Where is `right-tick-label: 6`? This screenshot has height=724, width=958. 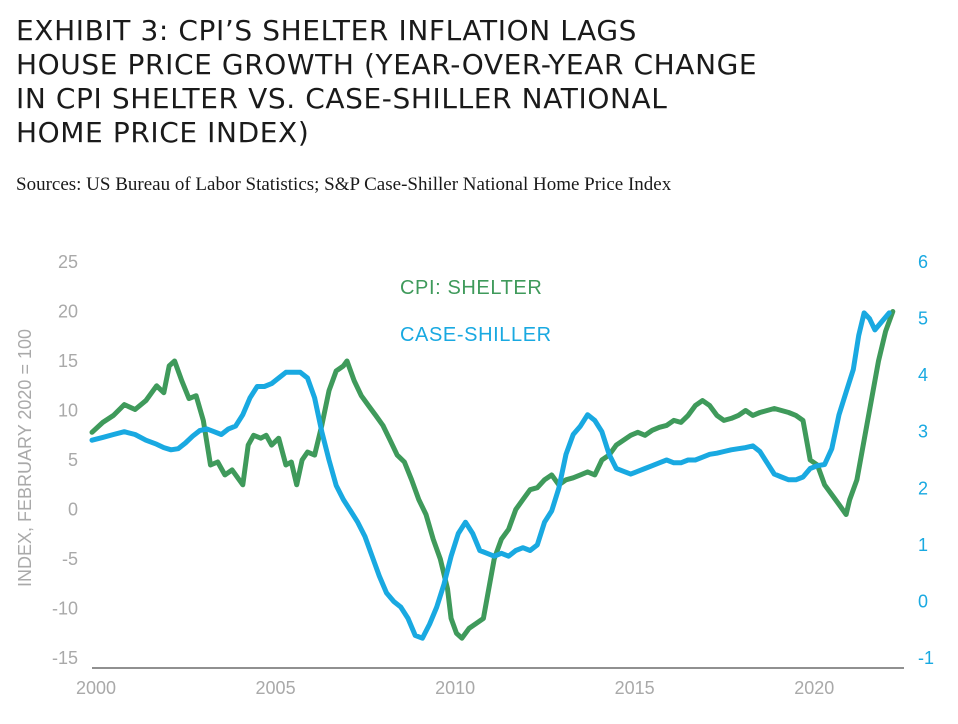
right-tick-label: 6 is located at coordinates (923, 262).